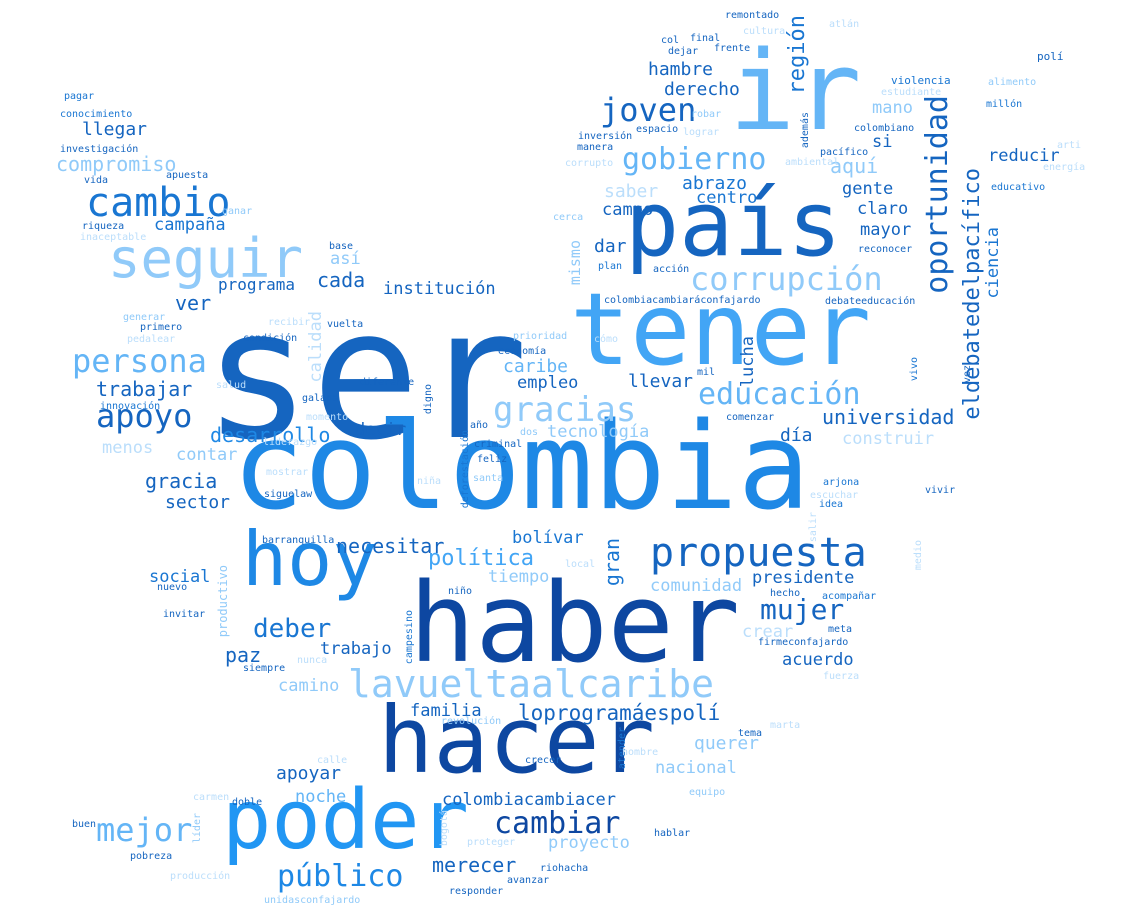  Describe the element at coordinates (727, 198) in the screenshot. I see `cloud-word: centro` at that location.